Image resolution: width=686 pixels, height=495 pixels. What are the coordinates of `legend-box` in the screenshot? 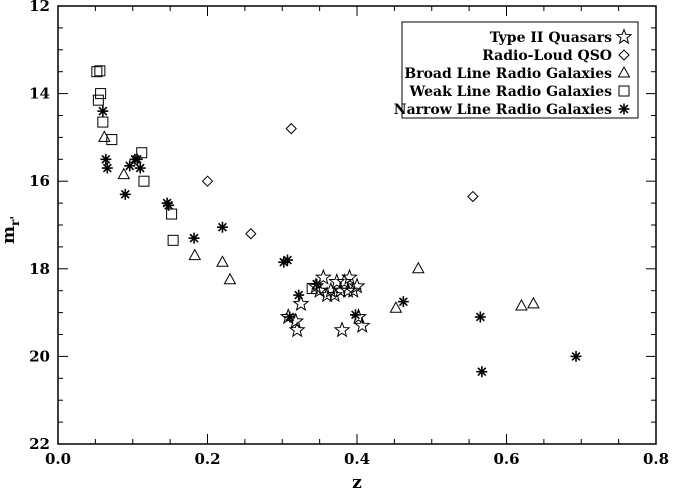 It's located at (520, 70).